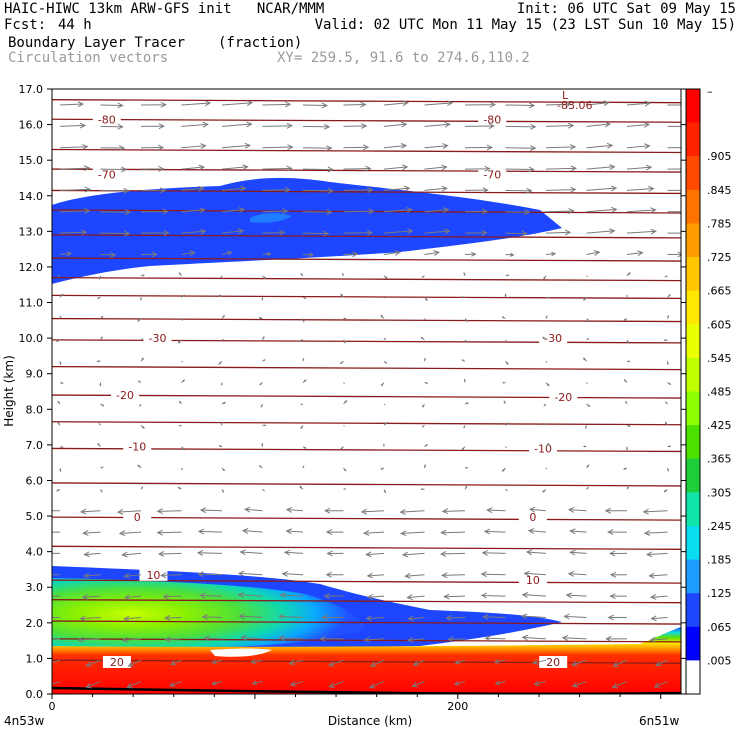 The width and height of the screenshot is (740, 740). What do you see at coordinates (35, 623) in the screenshot?
I see `y-tick-label: 2.0` at bounding box center [35, 623].